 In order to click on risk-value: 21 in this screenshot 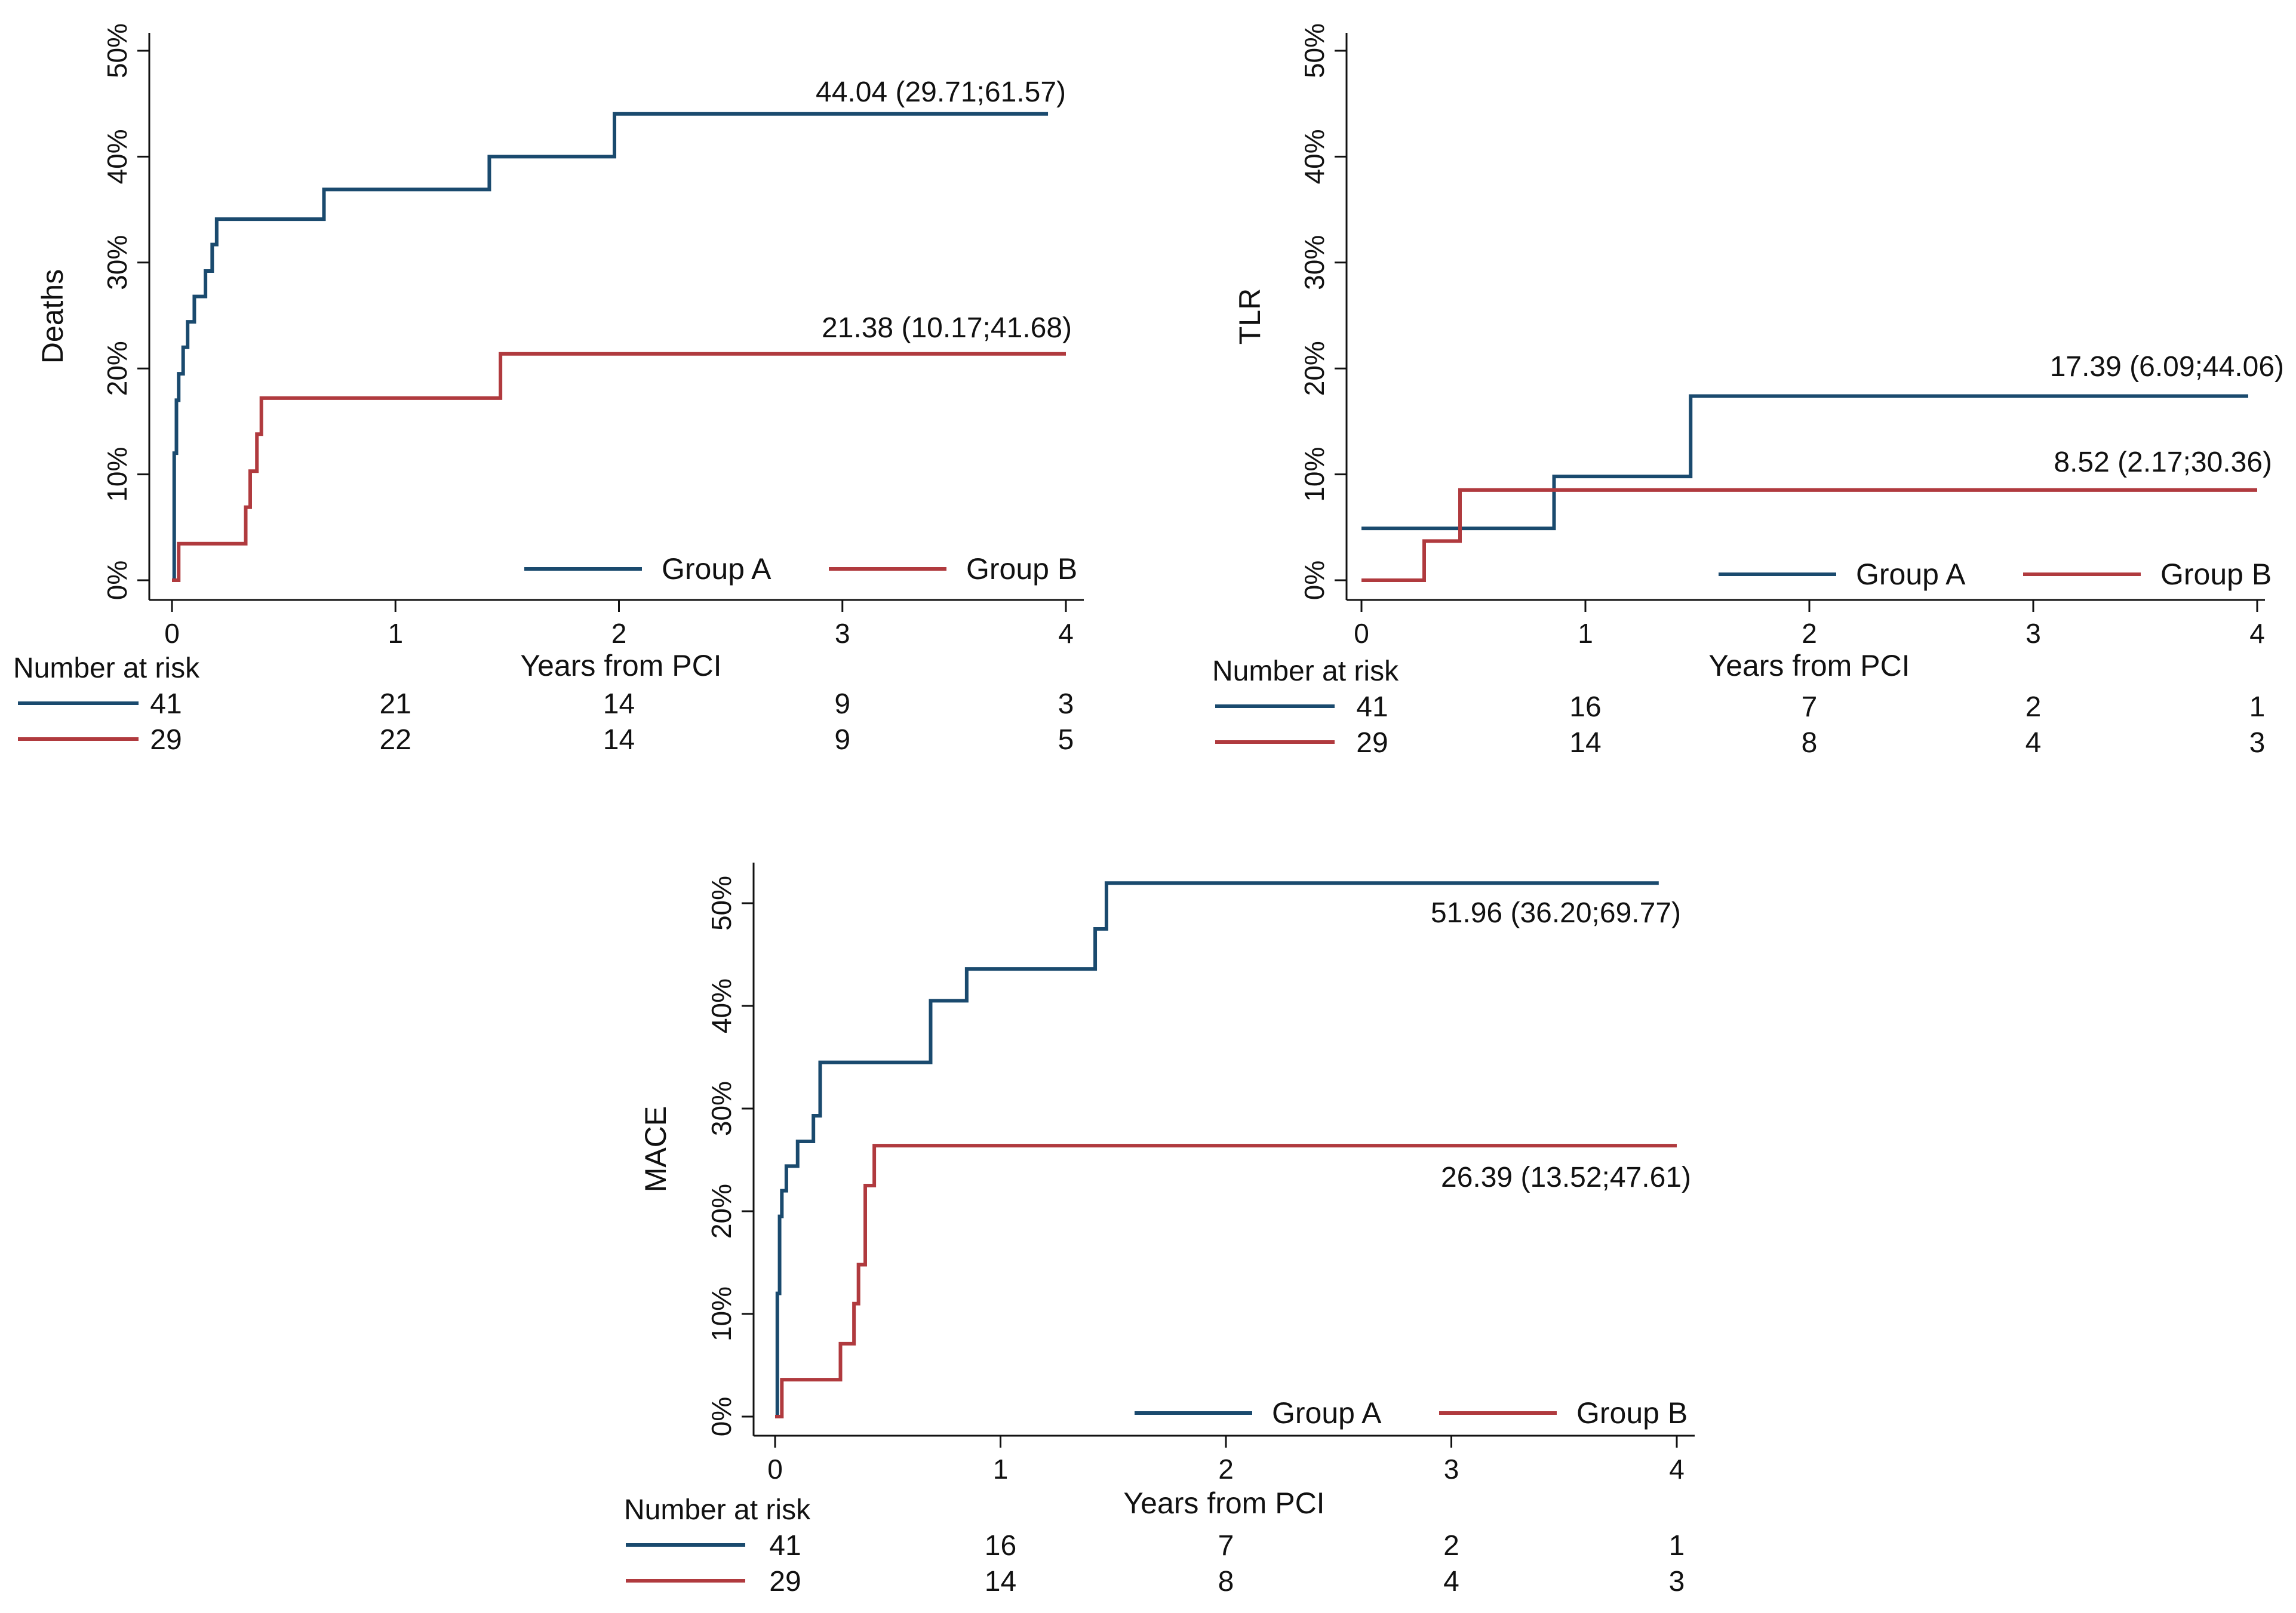, I will do `click(395, 704)`.